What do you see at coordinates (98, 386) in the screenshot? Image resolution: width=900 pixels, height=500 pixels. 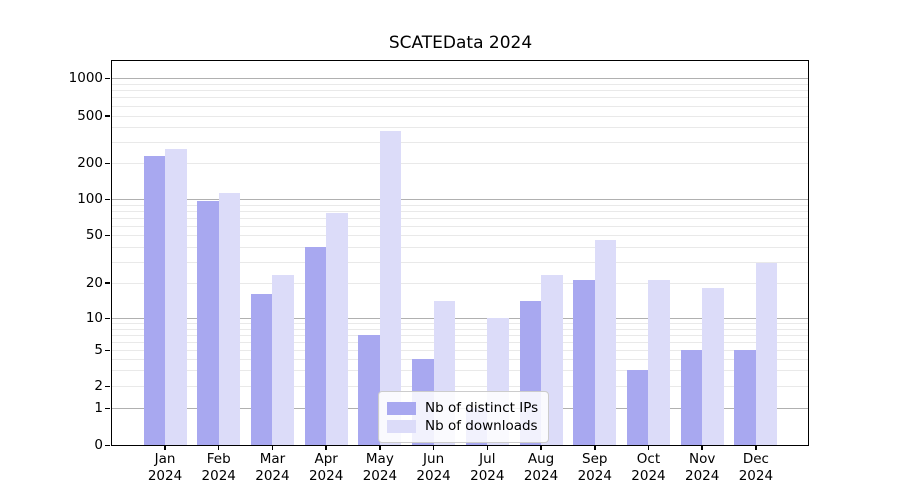 I see `y-tick-label-2: 2` at bounding box center [98, 386].